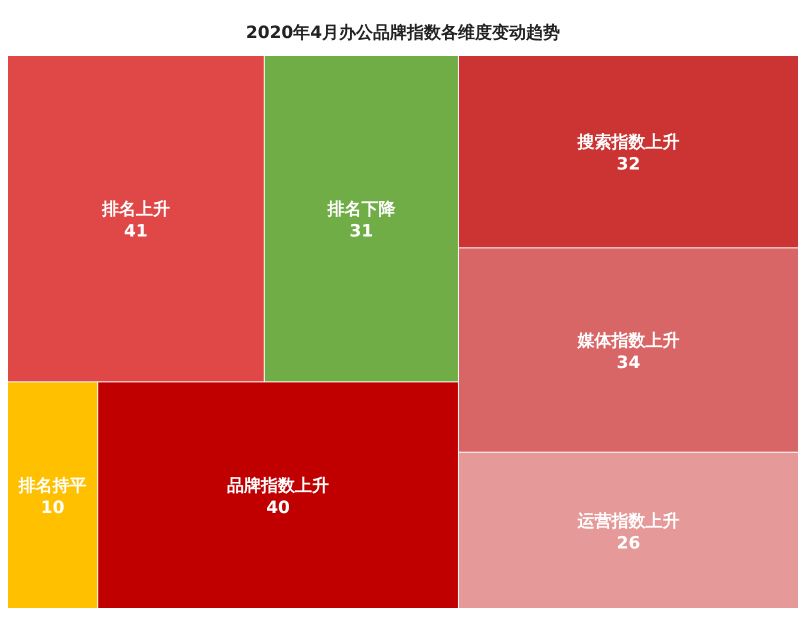  I want to click on category-label: 排名下降, so click(361, 210).